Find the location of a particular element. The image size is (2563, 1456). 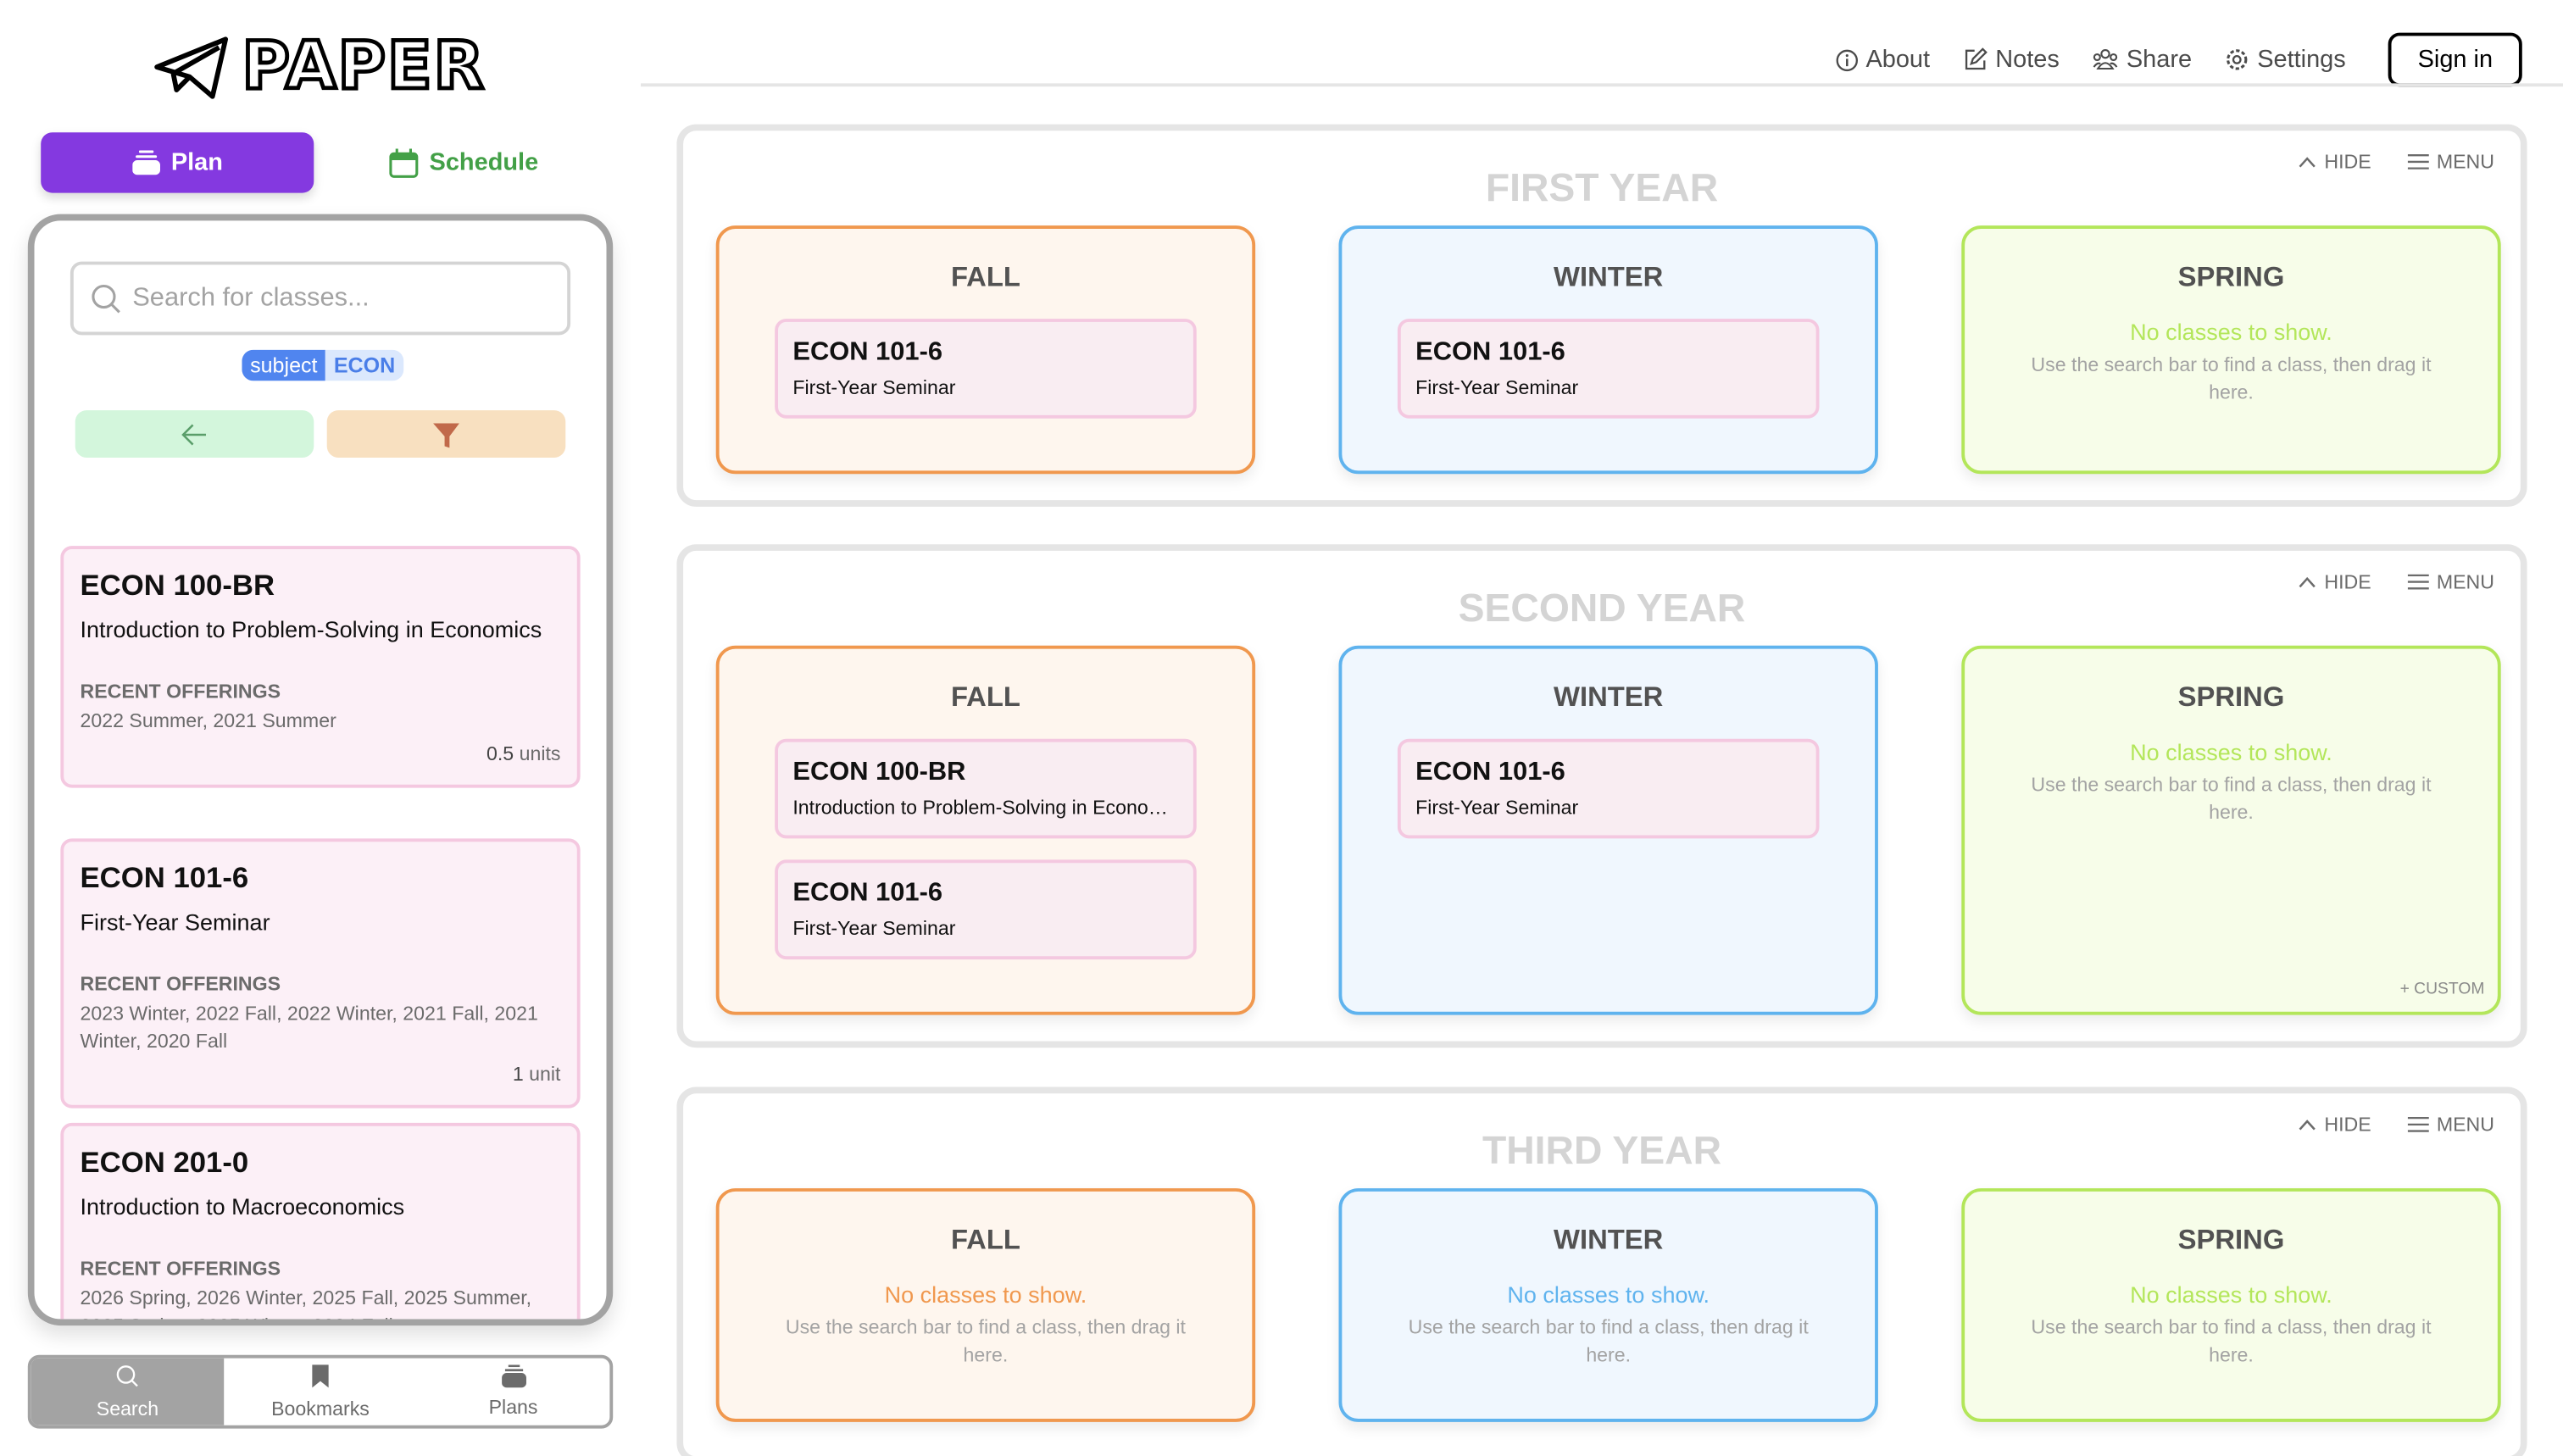

logo-text: PAPER is located at coordinates (363, 67).